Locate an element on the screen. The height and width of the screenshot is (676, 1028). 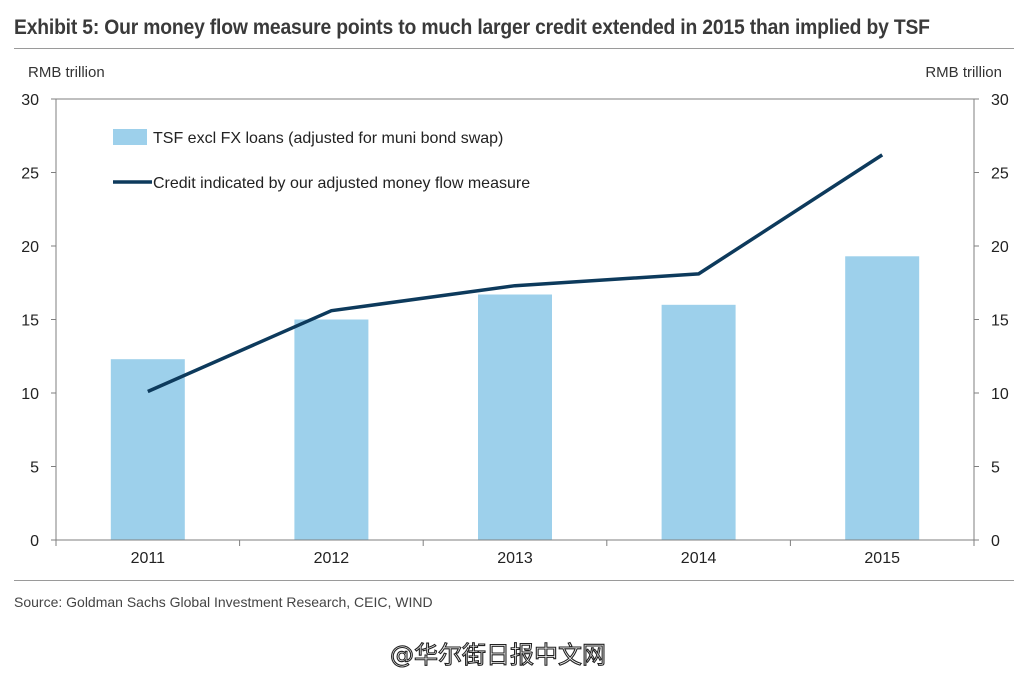
x-tick-label: 2014 is located at coordinates (699, 558).